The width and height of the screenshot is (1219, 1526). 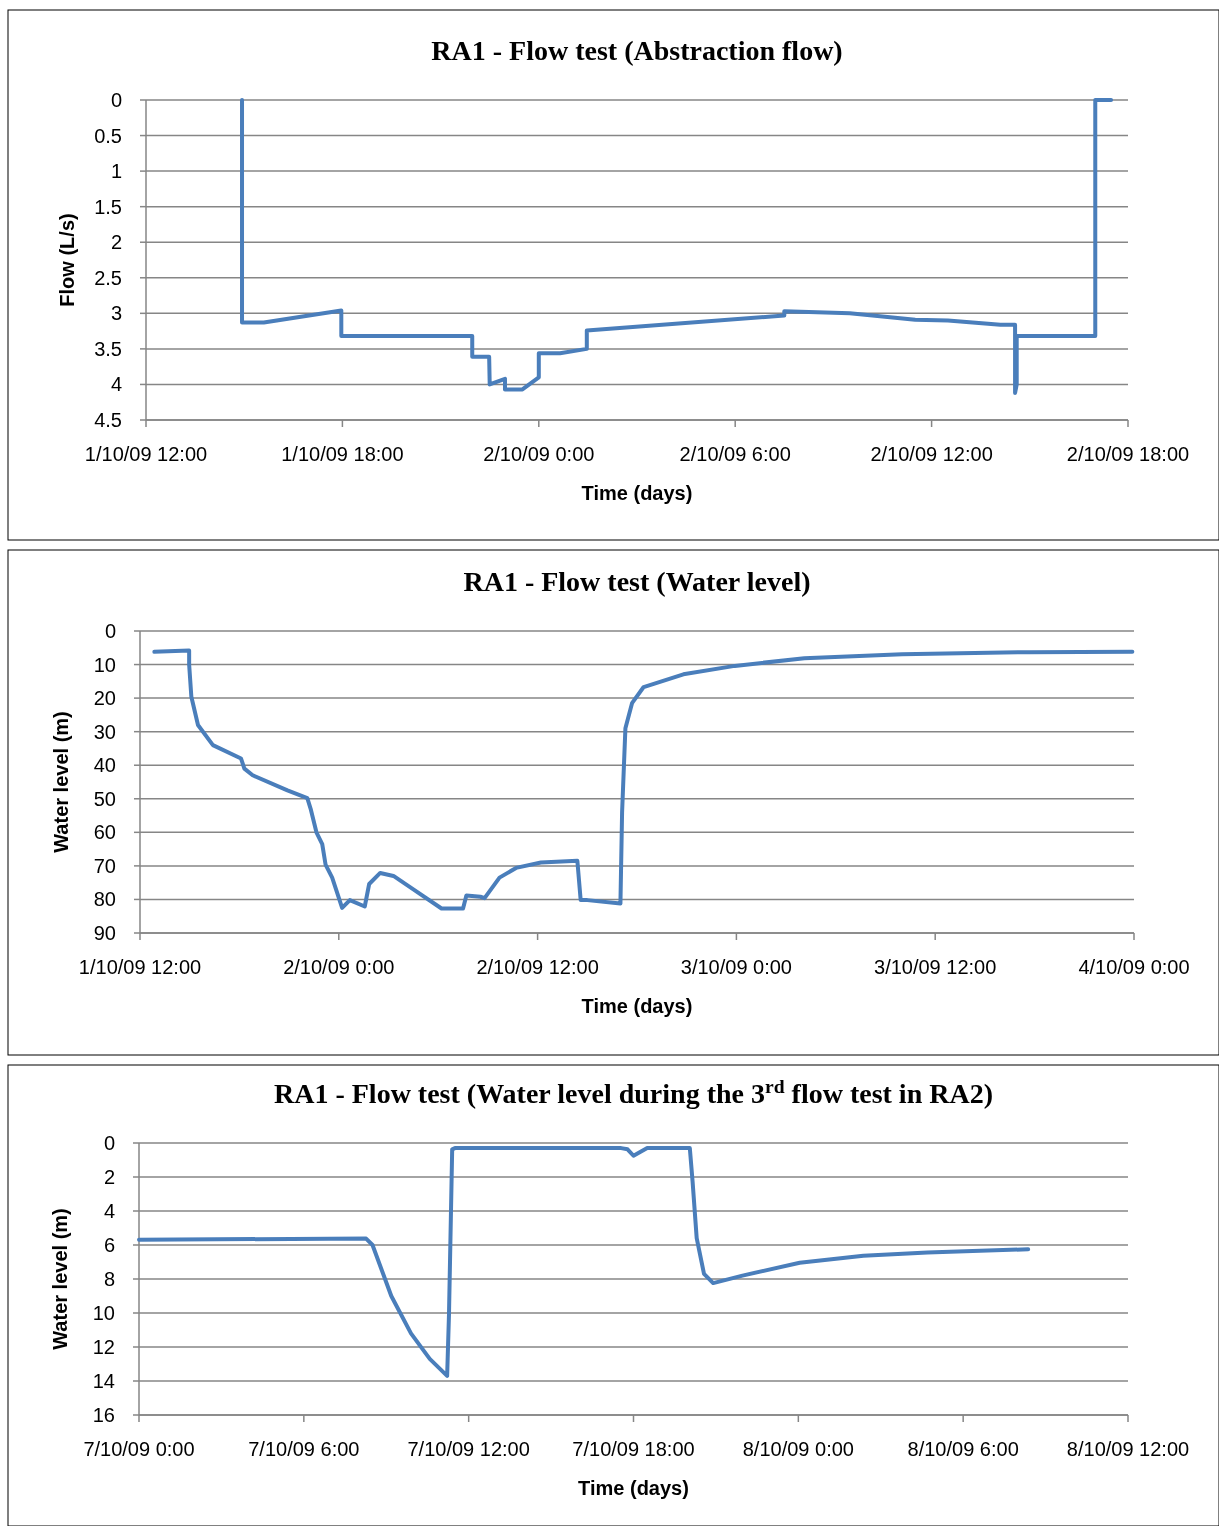 I want to click on y-tick-label: 16, so click(x=103, y=1415).